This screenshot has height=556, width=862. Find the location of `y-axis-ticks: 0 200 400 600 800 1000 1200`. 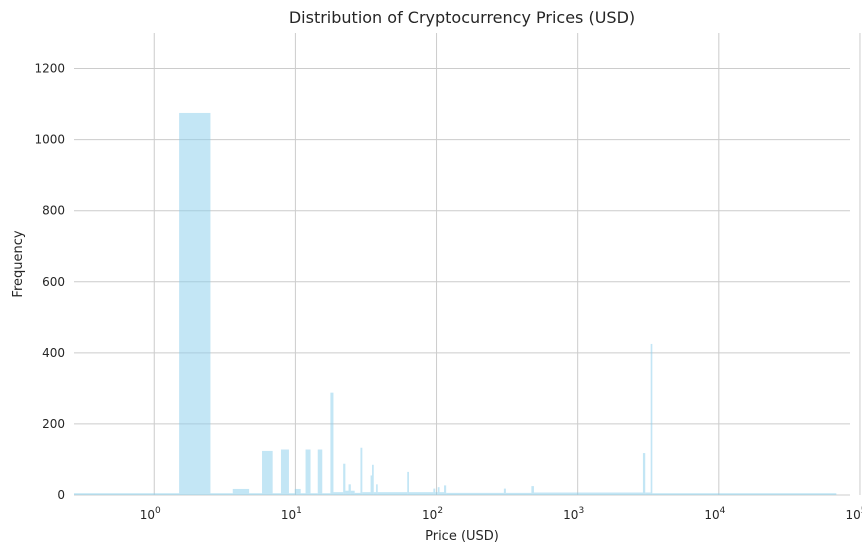

y-axis-ticks: 0 200 400 600 800 1000 1200 is located at coordinates (49, 282).